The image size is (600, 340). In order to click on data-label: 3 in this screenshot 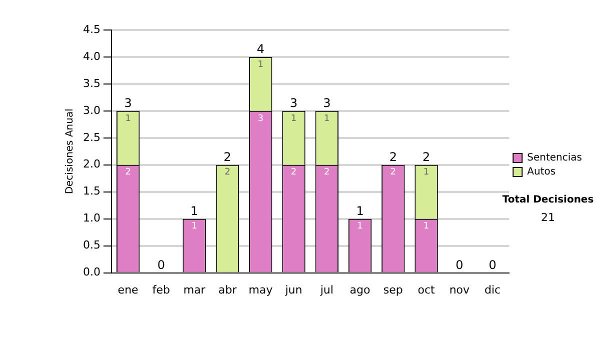, I will do `click(261, 119)`.